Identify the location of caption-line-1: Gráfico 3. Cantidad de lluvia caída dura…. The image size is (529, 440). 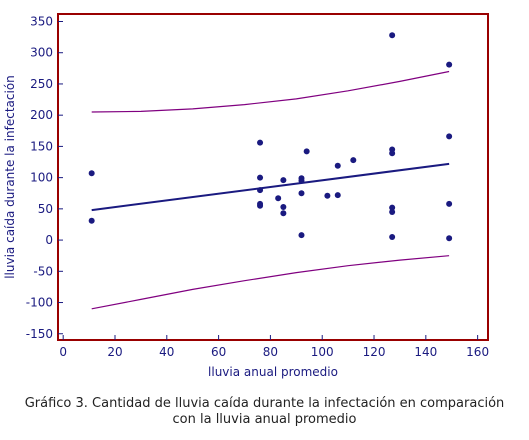
(264, 403).